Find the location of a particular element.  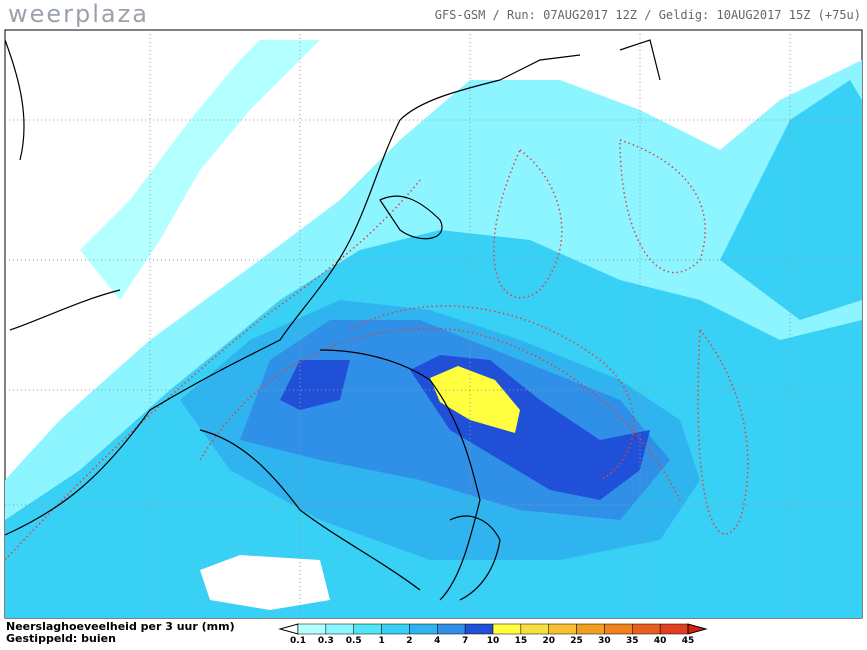

legend-label: 45 is located at coordinates (688, 641).